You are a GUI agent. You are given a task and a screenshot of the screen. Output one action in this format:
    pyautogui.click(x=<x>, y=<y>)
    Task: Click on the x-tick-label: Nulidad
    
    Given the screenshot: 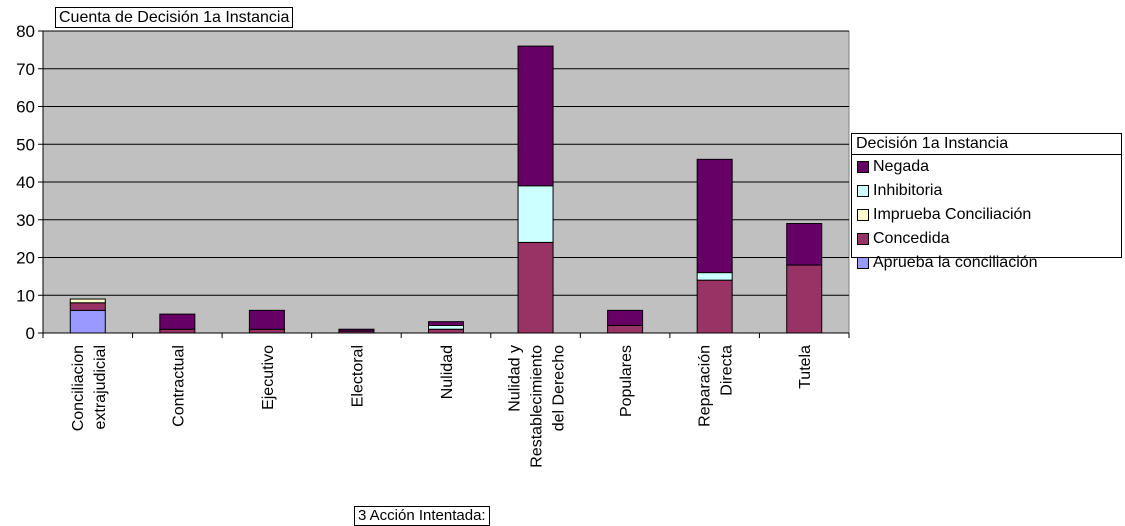 What is the action you would take?
    pyautogui.click(x=447, y=372)
    